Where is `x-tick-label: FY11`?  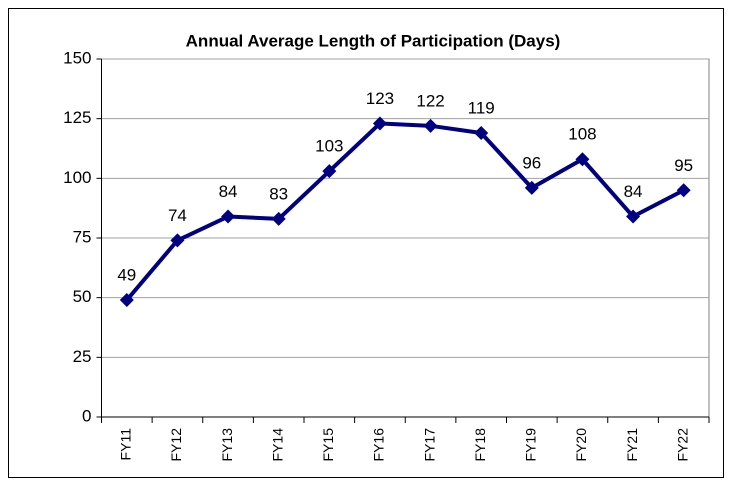
x-tick-label: FY11 is located at coordinates (126, 444).